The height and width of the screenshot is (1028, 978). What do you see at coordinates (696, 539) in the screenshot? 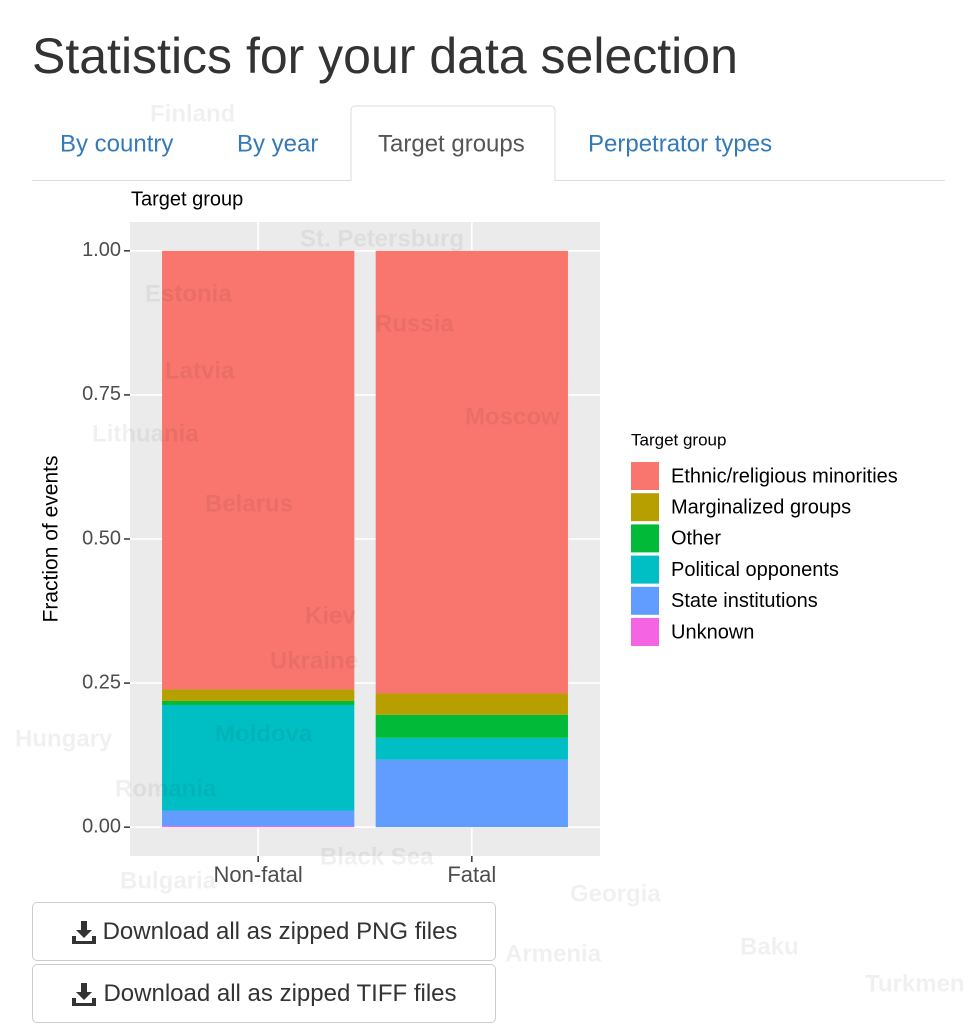
I see `legend-label: Other` at bounding box center [696, 539].